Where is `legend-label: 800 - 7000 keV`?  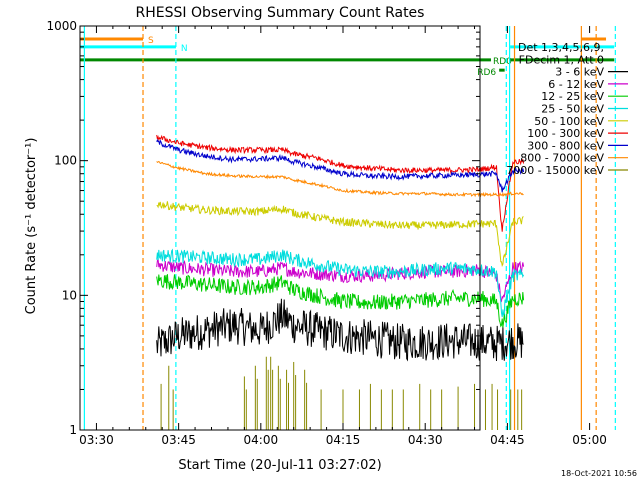
legend-label: 800 - 7000 keV is located at coordinates (562, 158).